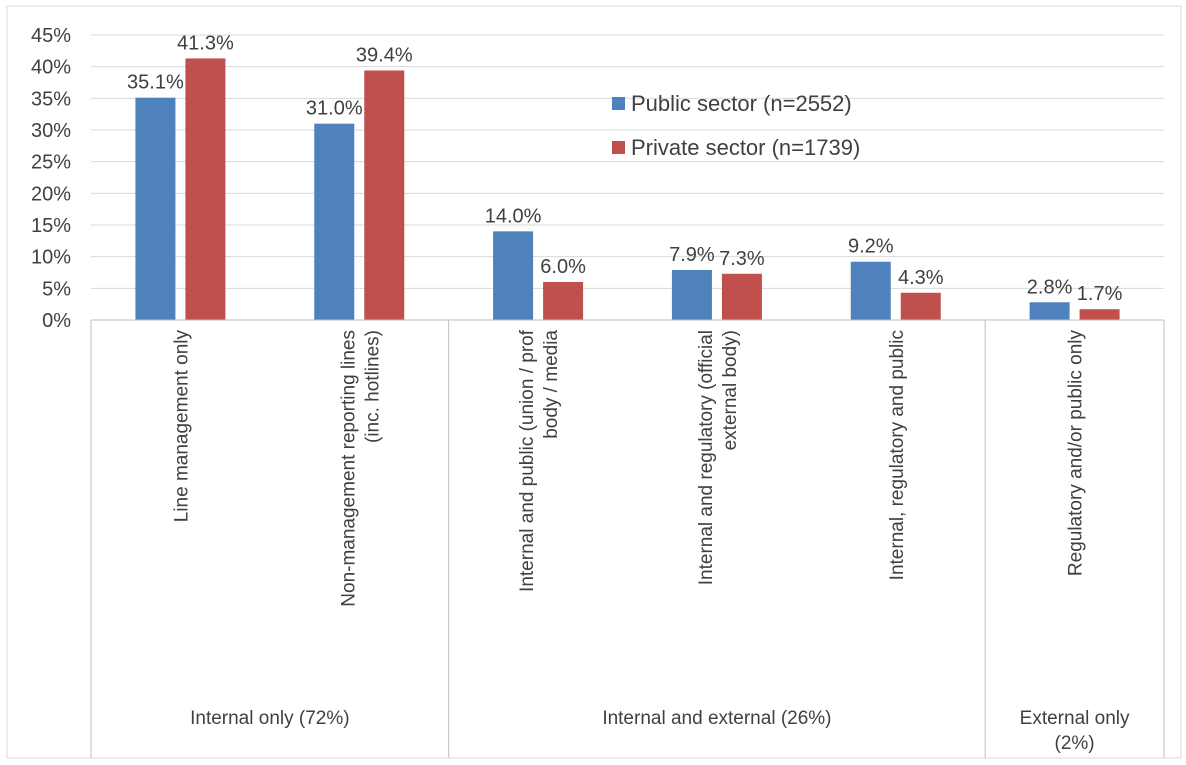 This screenshot has height=765, width=1186. Describe the element at coordinates (51, 36) in the screenshot. I see `y-tick-label: 45%` at that location.